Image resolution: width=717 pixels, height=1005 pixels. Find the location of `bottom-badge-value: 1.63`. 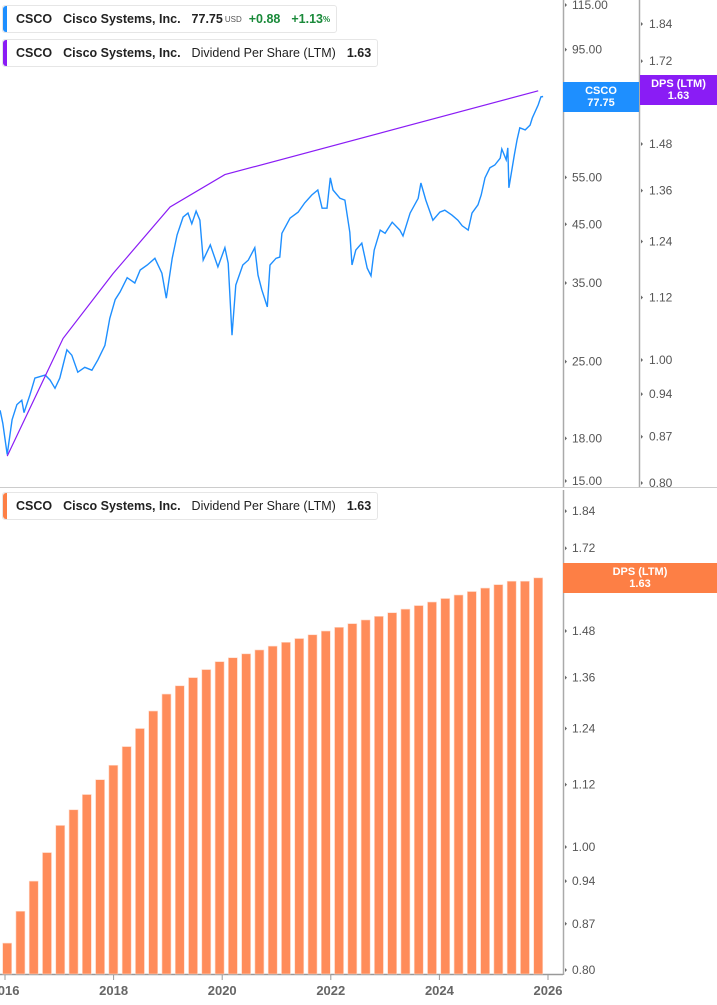

bottom-badge-value: 1.63 is located at coordinates (640, 584).